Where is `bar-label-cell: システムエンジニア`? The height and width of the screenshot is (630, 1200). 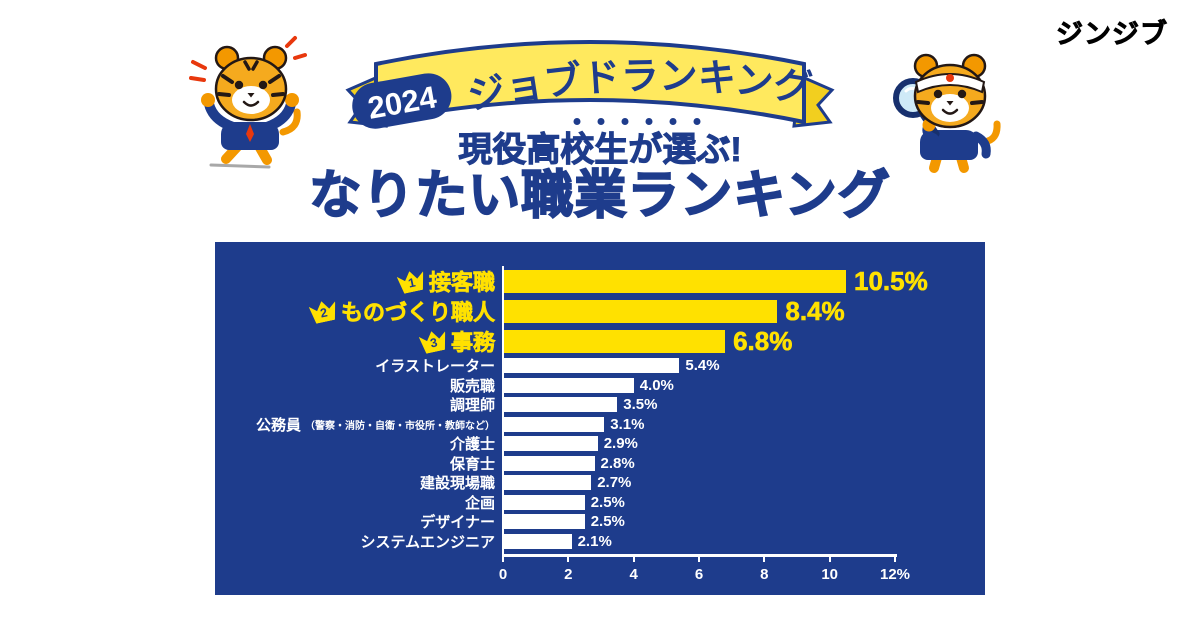 bar-label-cell: システムエンジニア is located at coordinates (359, 541).